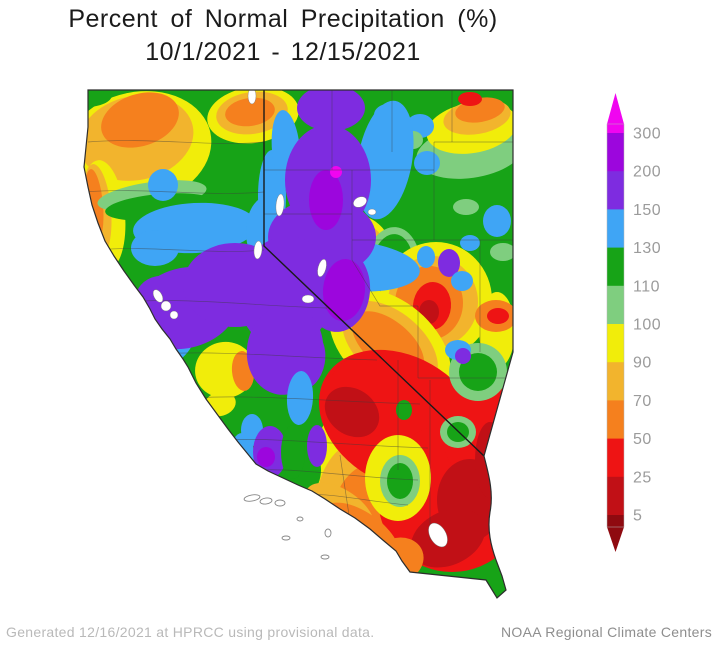  What do you see at coordinates (637, 516) in the screenshot?
I see `scale-tick-label: 5` at bounding box center [637, 516].